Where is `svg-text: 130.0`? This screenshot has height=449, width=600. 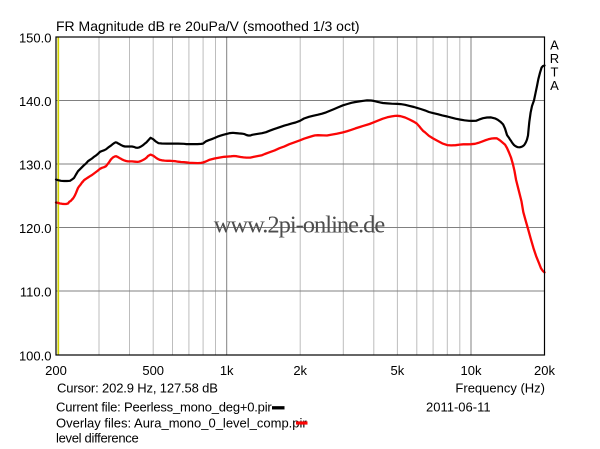 svg-text: 130.0 is located at coordinates (35, 165).